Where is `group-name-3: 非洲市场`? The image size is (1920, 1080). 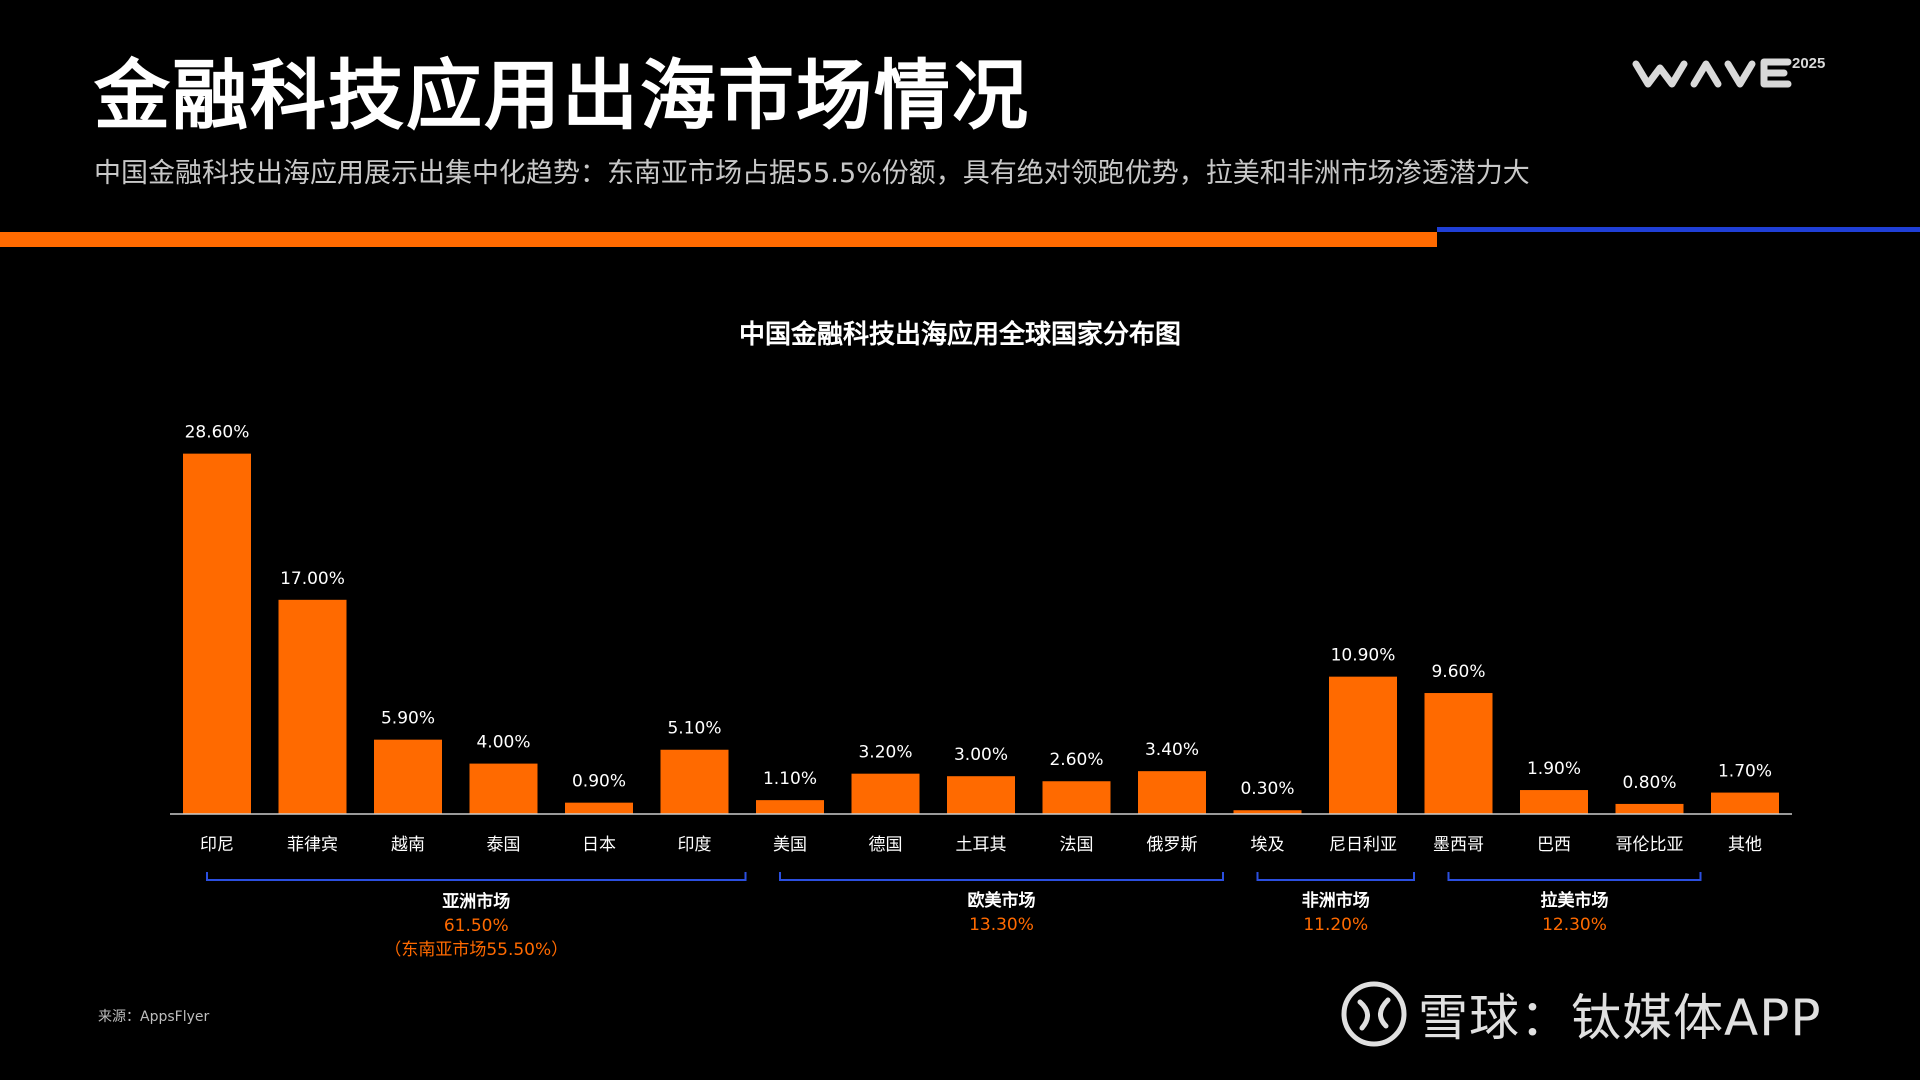
group-name-3: 非洲市场 is located at coordinates (1336, 900).